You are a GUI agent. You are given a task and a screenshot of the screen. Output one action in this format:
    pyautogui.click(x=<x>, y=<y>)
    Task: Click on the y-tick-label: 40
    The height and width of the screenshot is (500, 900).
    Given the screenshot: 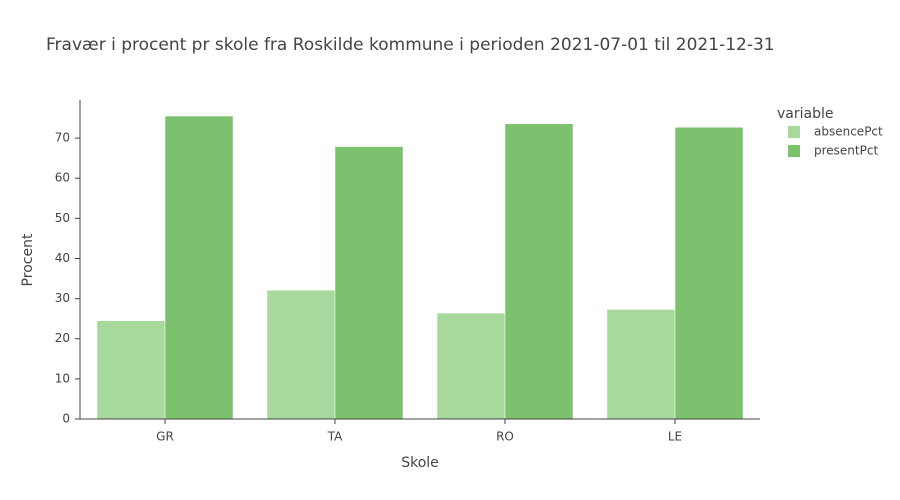 What is the action you would take?
    pyautogui.click(x=62, y=258)
    